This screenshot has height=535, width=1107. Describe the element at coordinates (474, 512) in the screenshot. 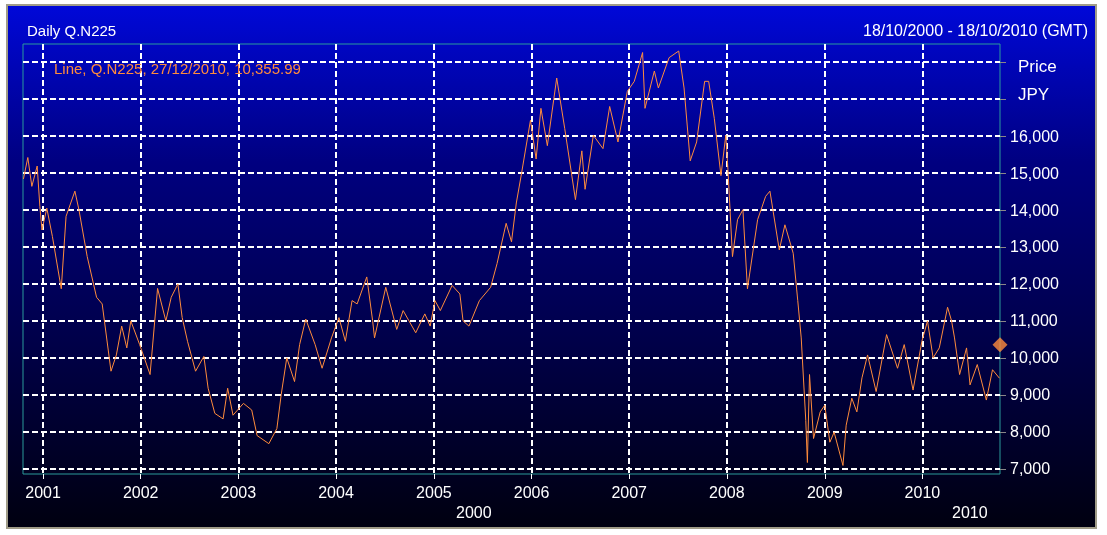

I see `text: 2000` at that location.